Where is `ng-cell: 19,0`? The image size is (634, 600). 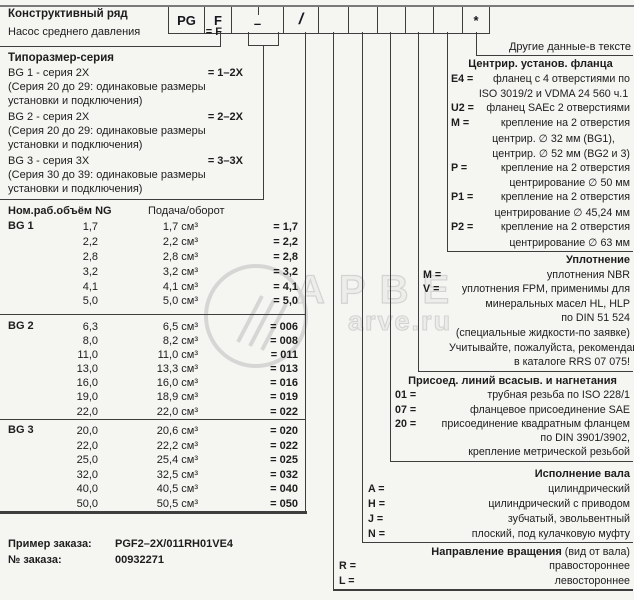
ng-cell: 19,0 is located at coordinates (87, 397).